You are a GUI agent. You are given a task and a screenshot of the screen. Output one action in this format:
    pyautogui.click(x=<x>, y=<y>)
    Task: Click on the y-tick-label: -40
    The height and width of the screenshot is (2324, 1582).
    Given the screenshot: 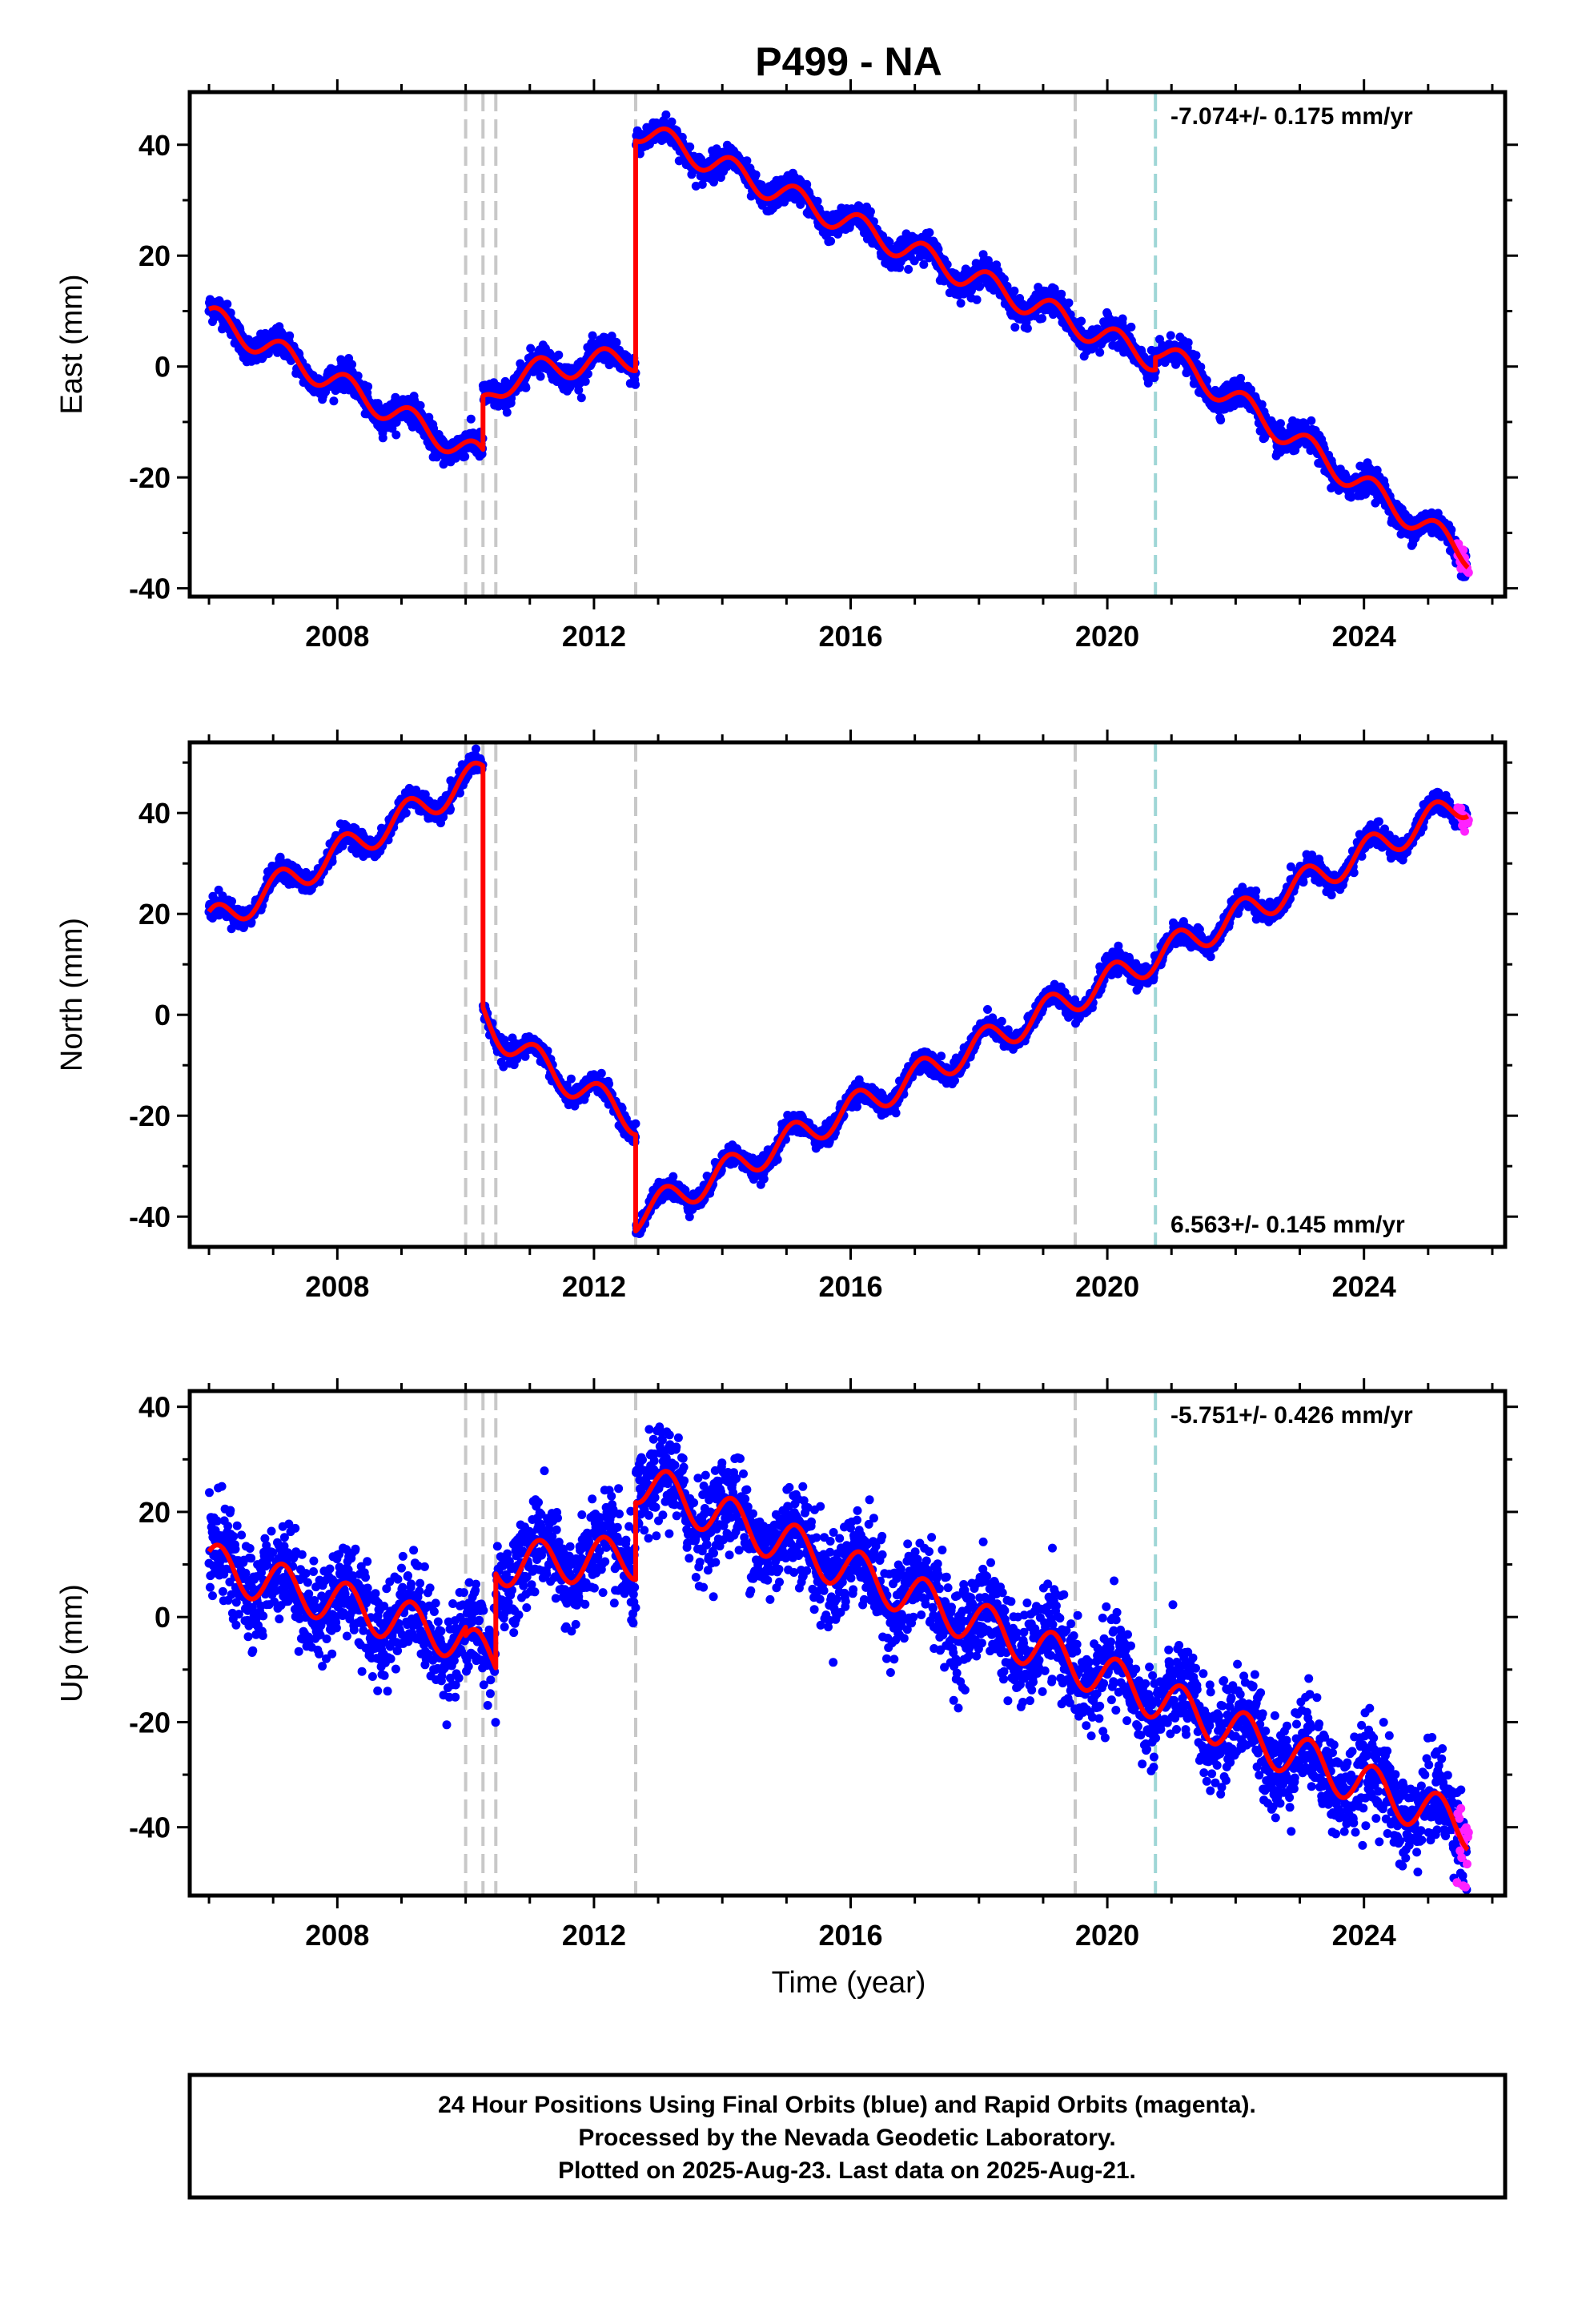 What is the action you would take?
    pyautogui.click(x=150, y=589)
    